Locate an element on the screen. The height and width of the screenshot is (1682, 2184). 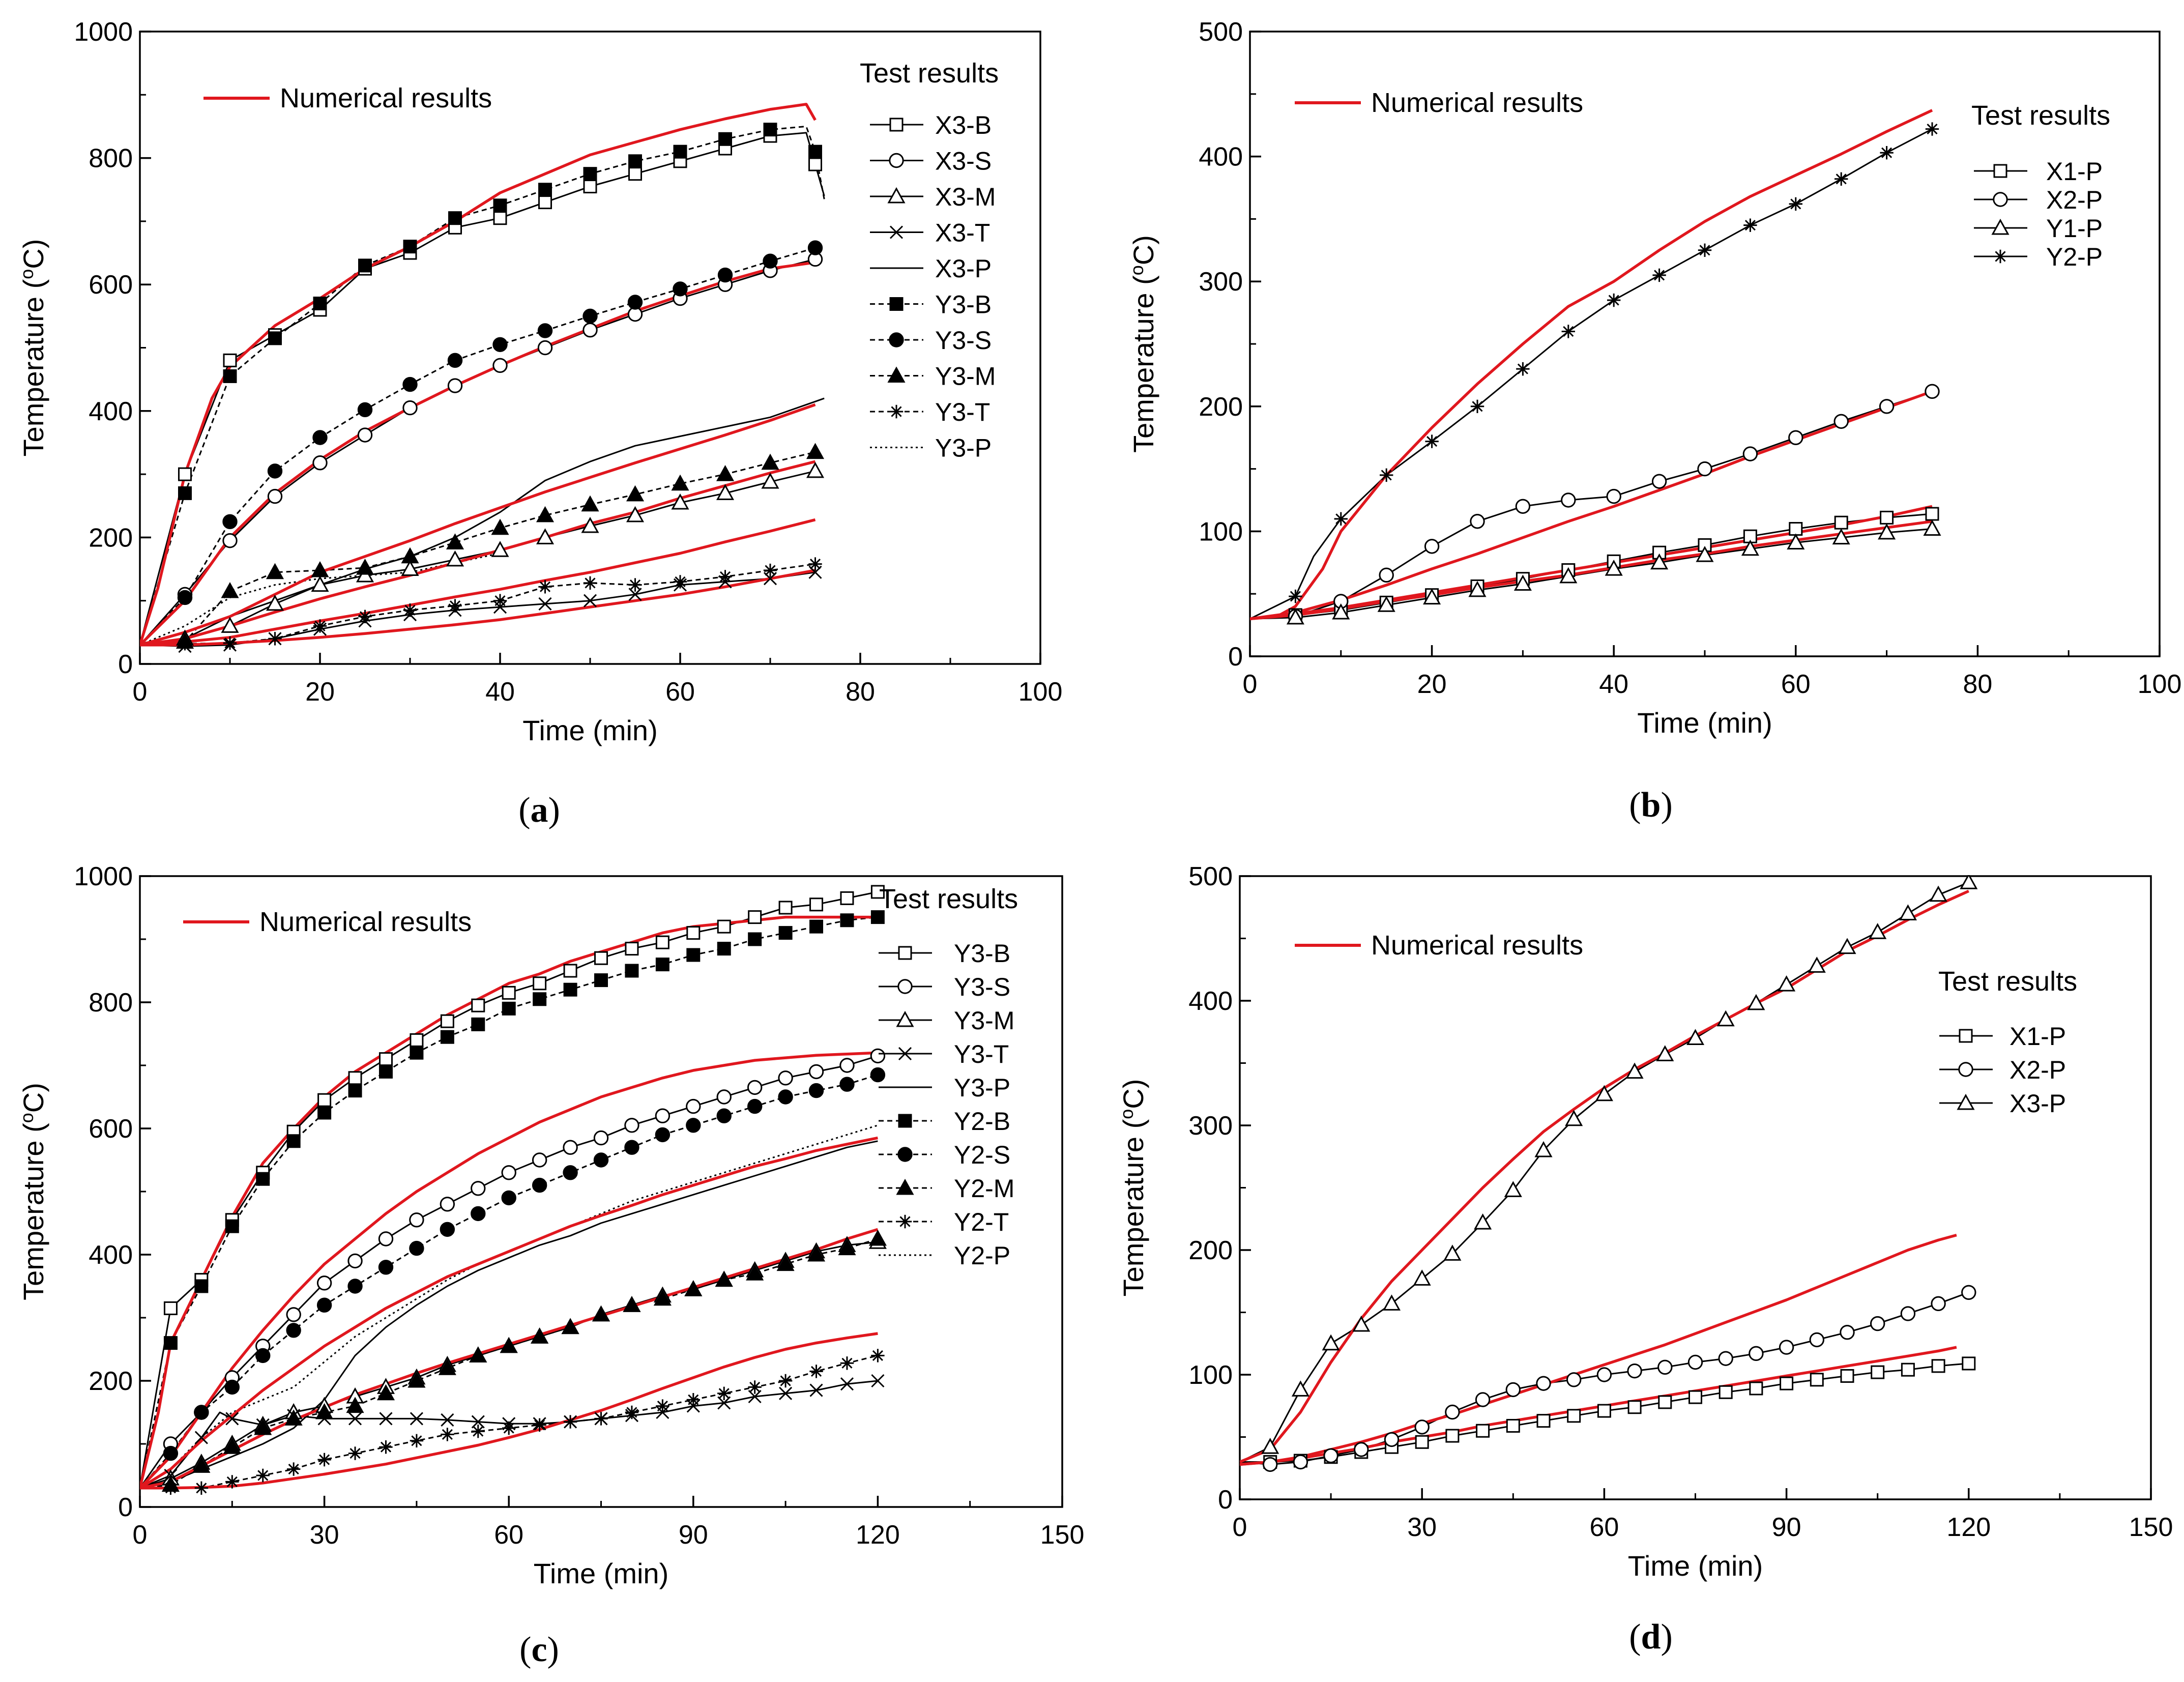
y-tick-label: 300 is located at coordinates (1221, 282).